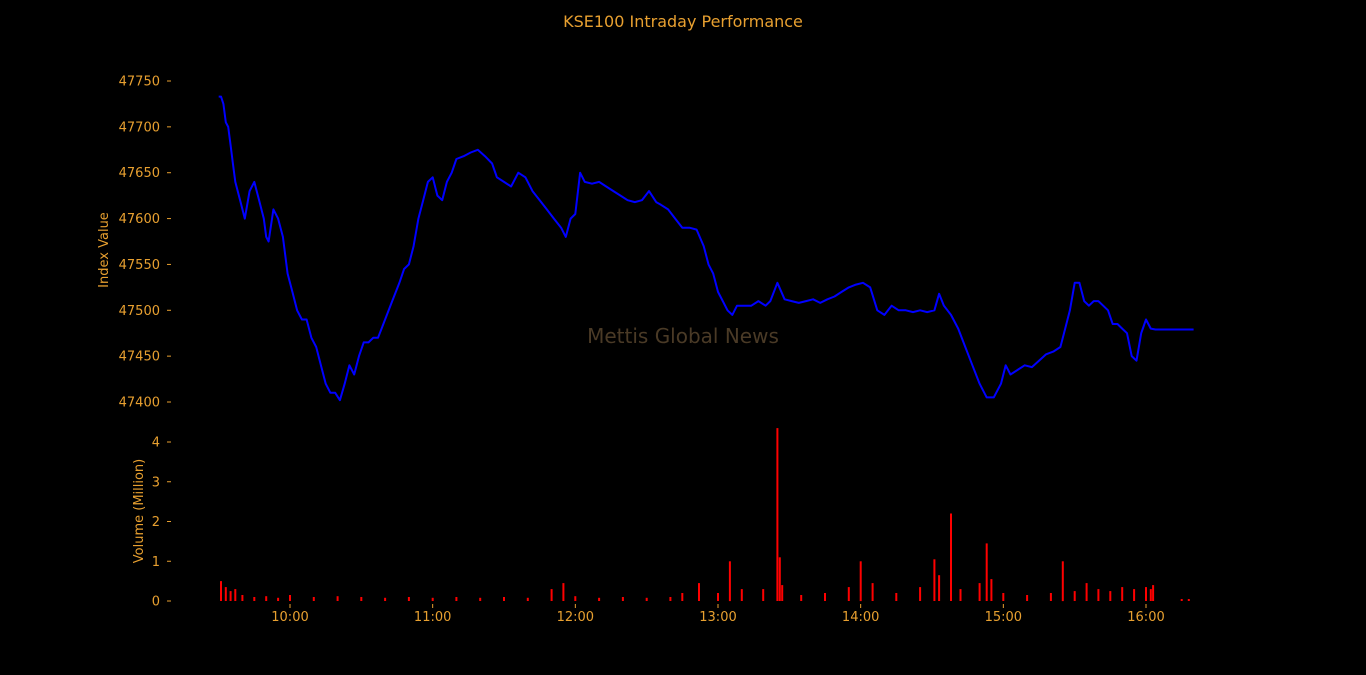  What do you see at coordinates (139, 173) in the screenshot?
I see `index-y-tick-label: 47650` at bounding box center [139, 173].